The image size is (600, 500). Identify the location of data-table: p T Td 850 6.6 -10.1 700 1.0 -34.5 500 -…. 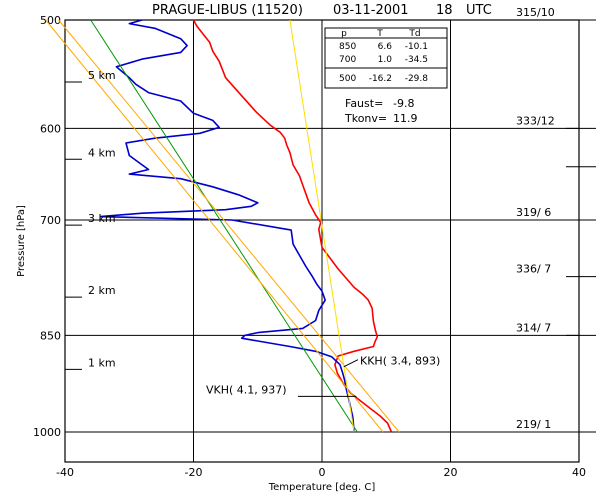
(386, 58).